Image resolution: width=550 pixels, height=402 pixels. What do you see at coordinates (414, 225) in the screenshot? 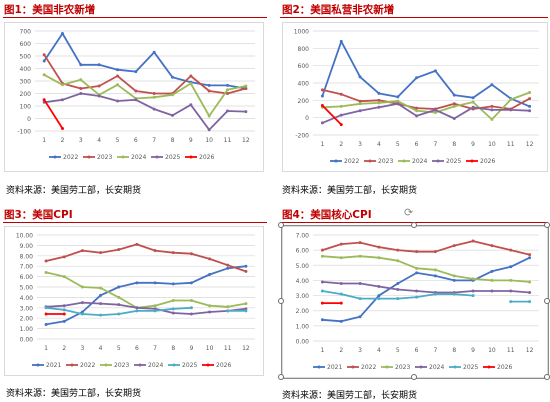
I see `resize-handle-top-center` at bounding box center [414, 225].